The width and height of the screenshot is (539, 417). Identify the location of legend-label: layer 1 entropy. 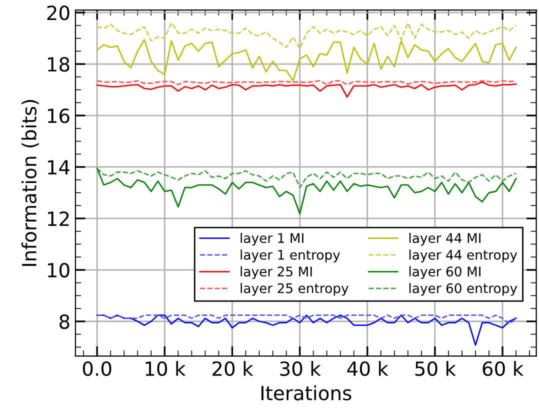
(290, 256).